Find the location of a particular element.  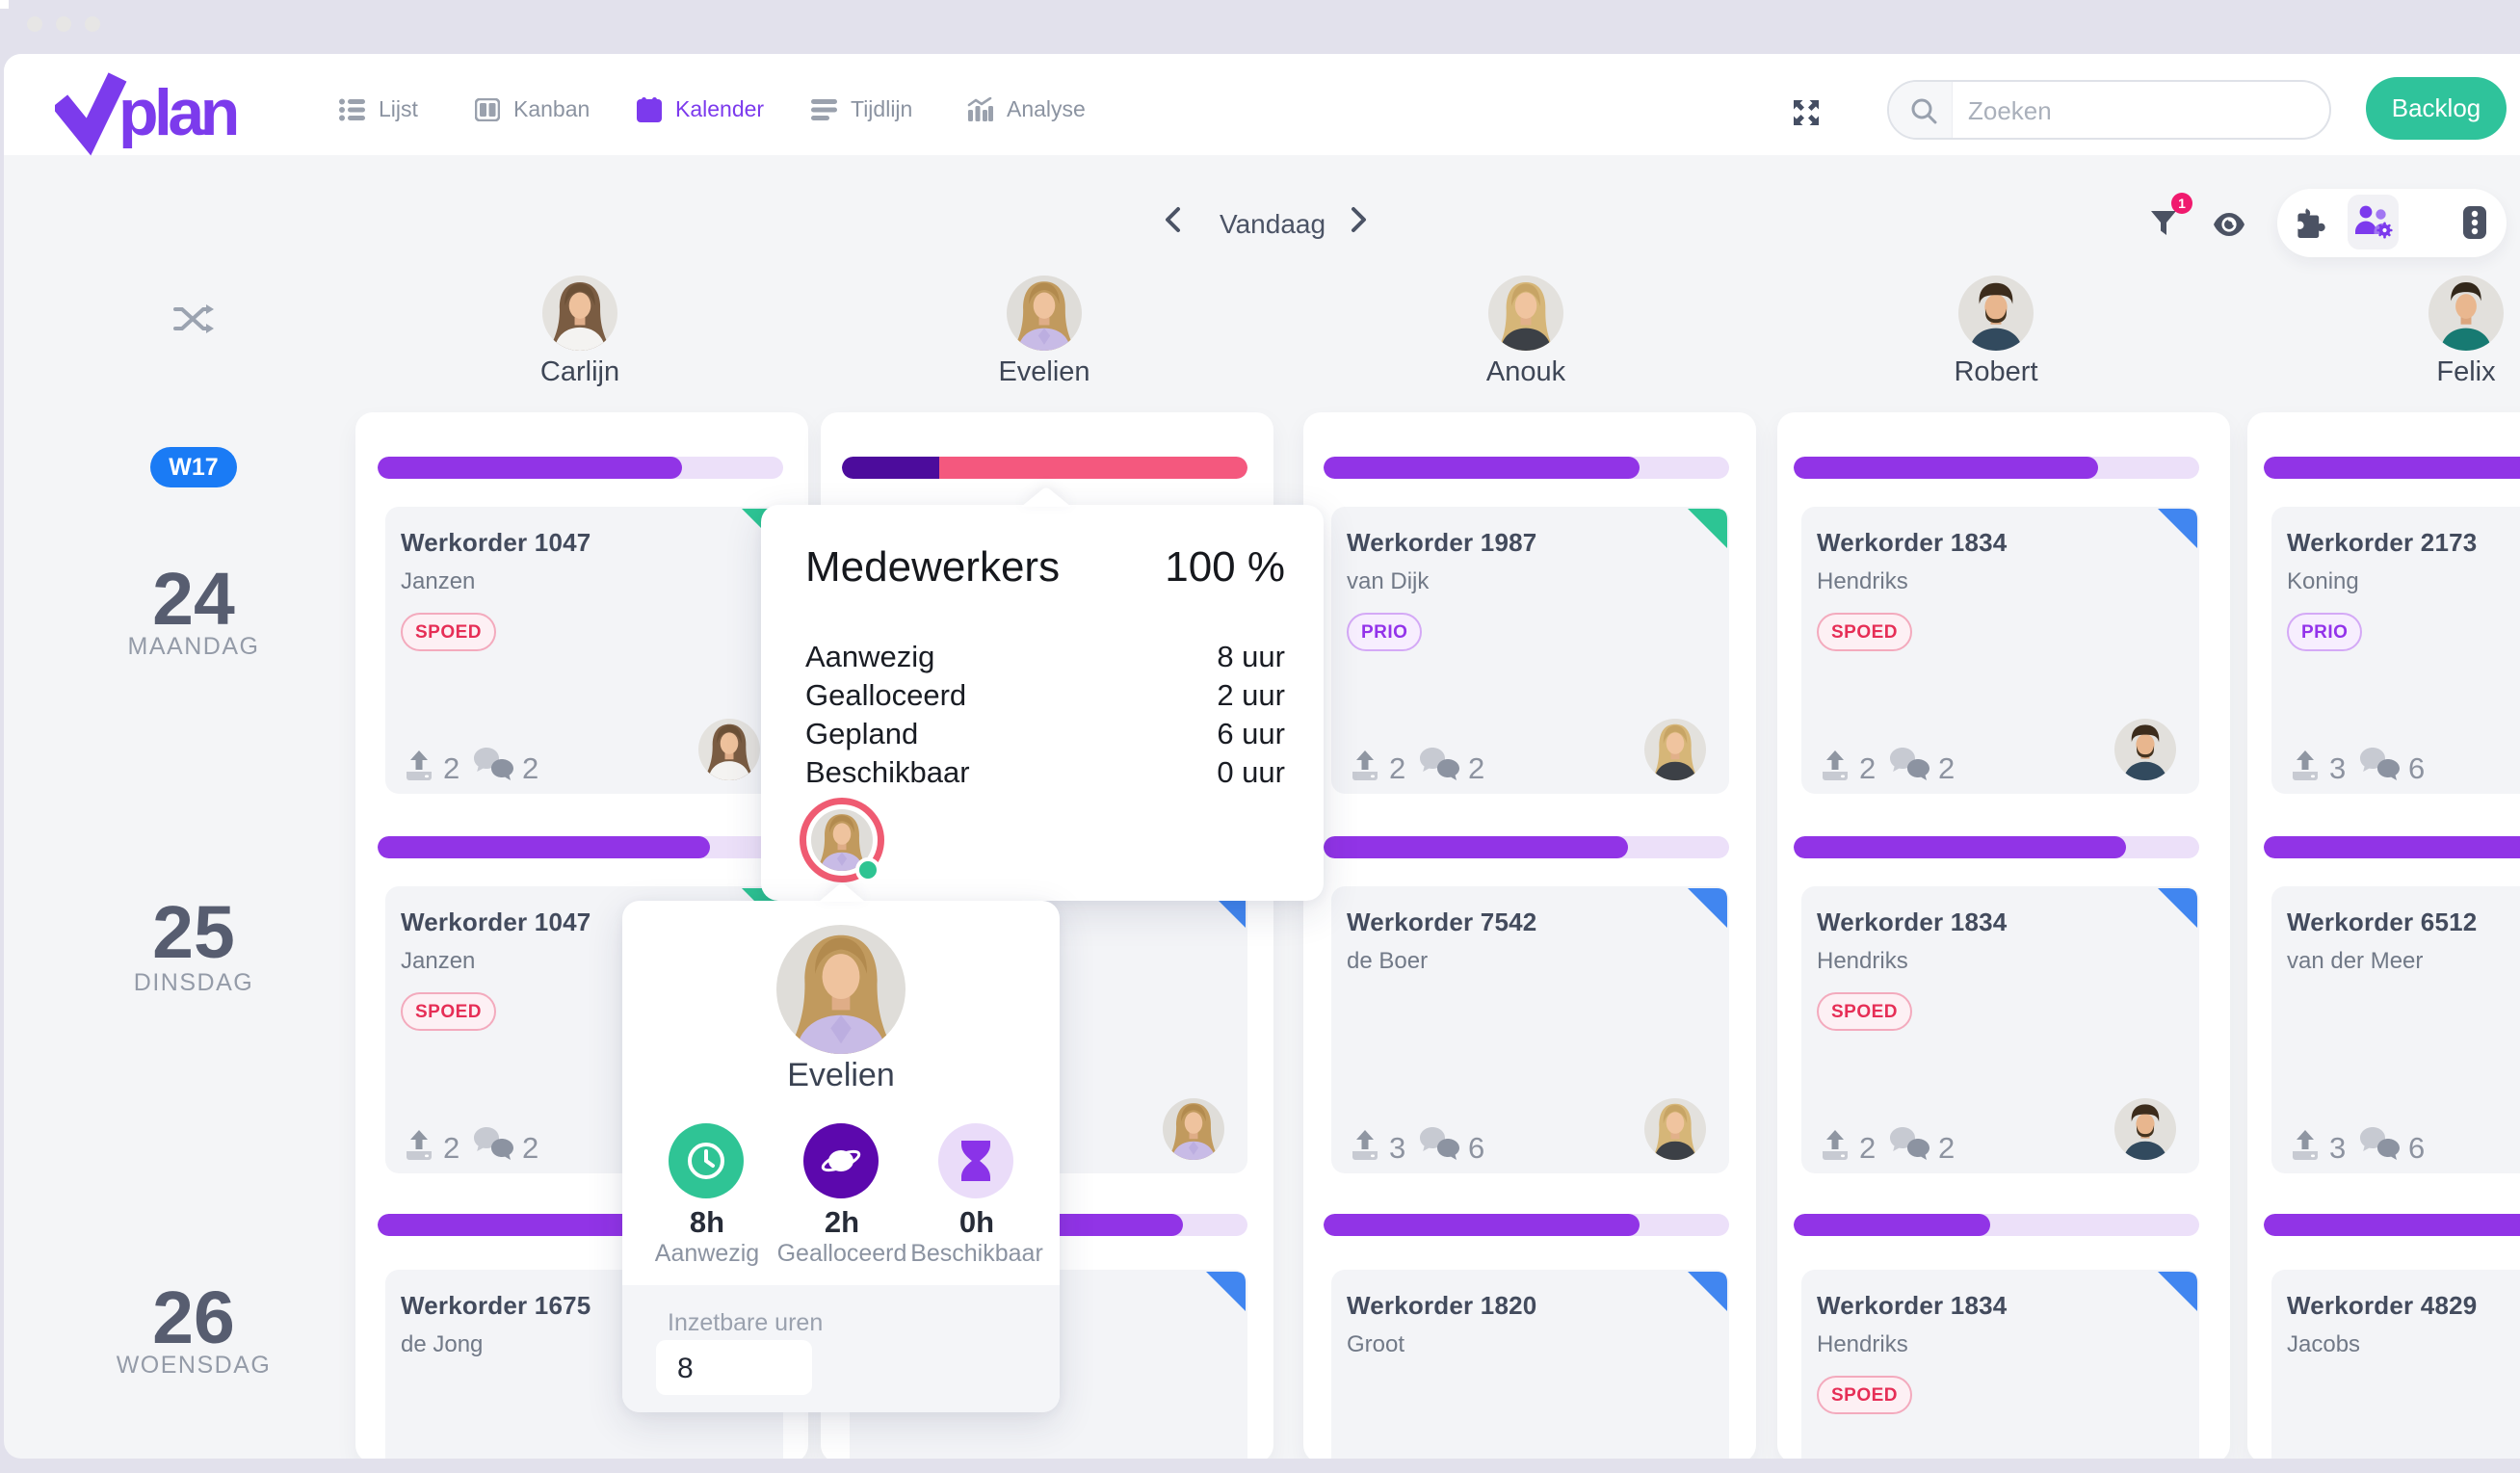

svg-text: plan is located at coordinates (178, 113).